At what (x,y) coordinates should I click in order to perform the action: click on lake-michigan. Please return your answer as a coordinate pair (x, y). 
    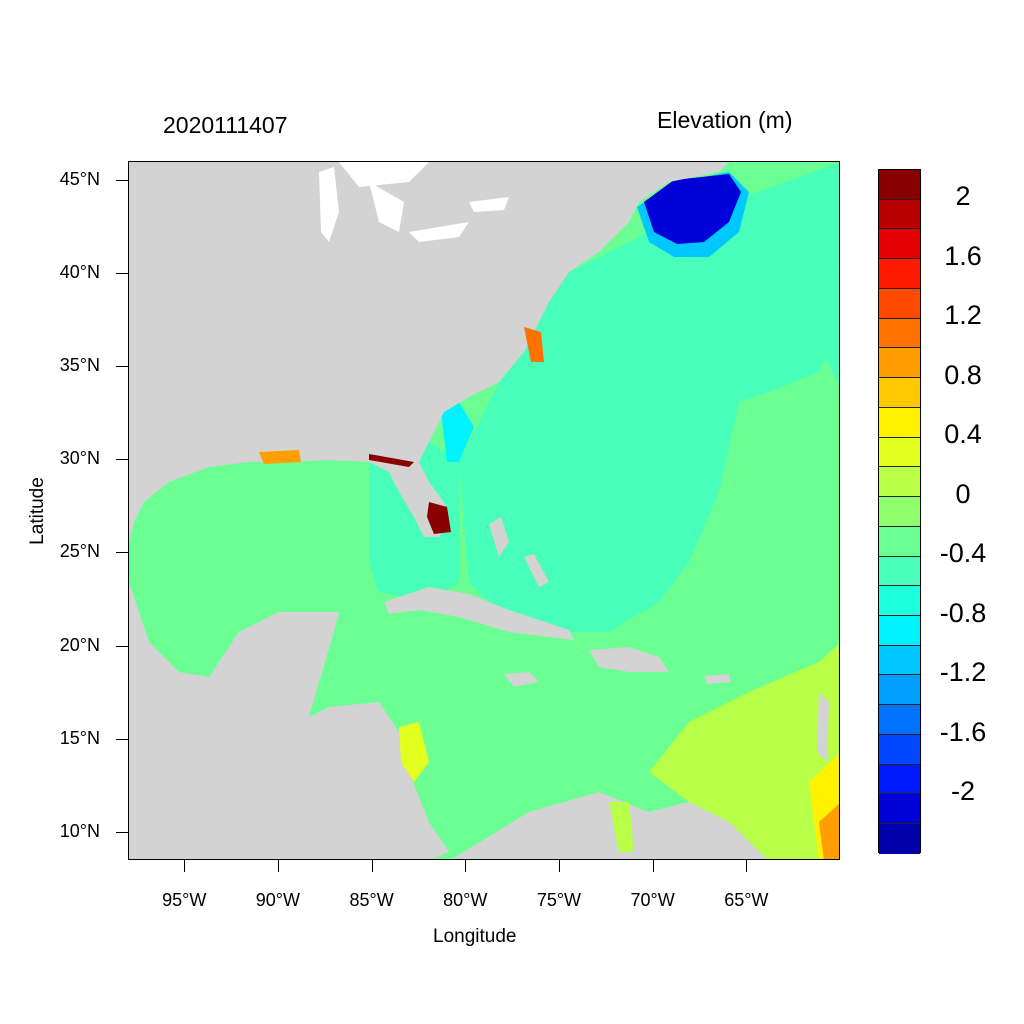
    Looking at the image, I should click on (329, 204).